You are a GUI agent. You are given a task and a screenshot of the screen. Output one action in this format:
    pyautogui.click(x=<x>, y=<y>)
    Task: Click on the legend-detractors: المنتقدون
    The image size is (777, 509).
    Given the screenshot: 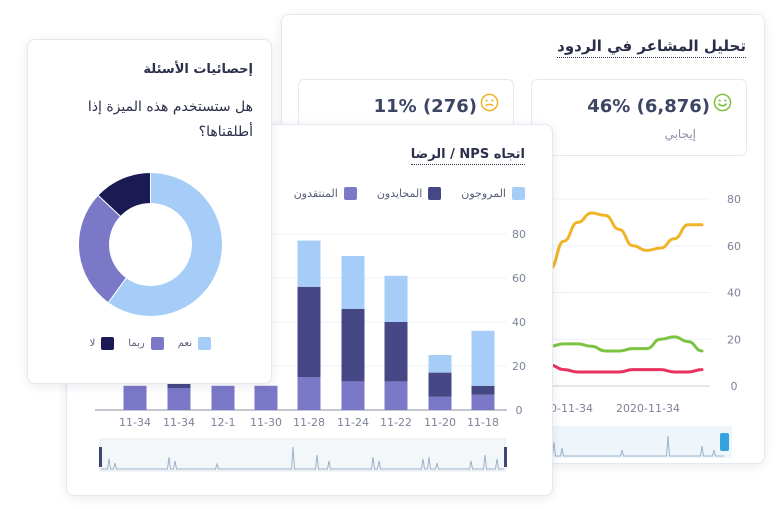 What is the action you would take?
    pyautogui.click(x=325, y=193)
    